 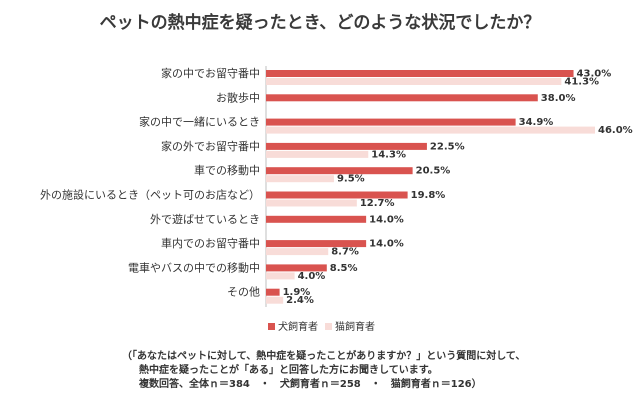 I want to click on category-label: 外で遊ばせているとき, so click(x=205, y=219).